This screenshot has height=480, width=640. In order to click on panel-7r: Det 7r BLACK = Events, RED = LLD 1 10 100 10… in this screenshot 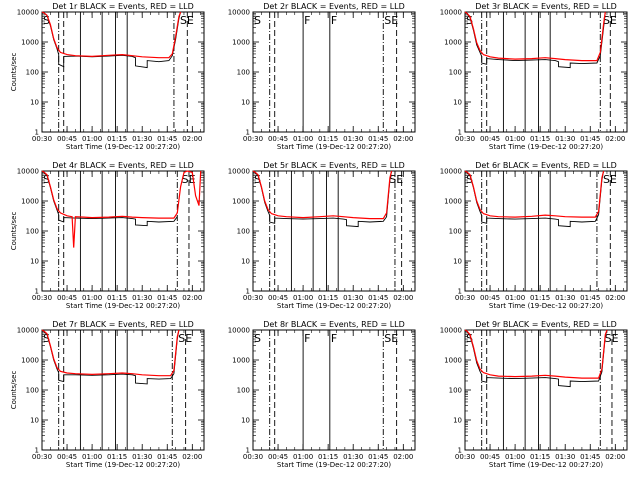, I will do `click(107, 394)`.